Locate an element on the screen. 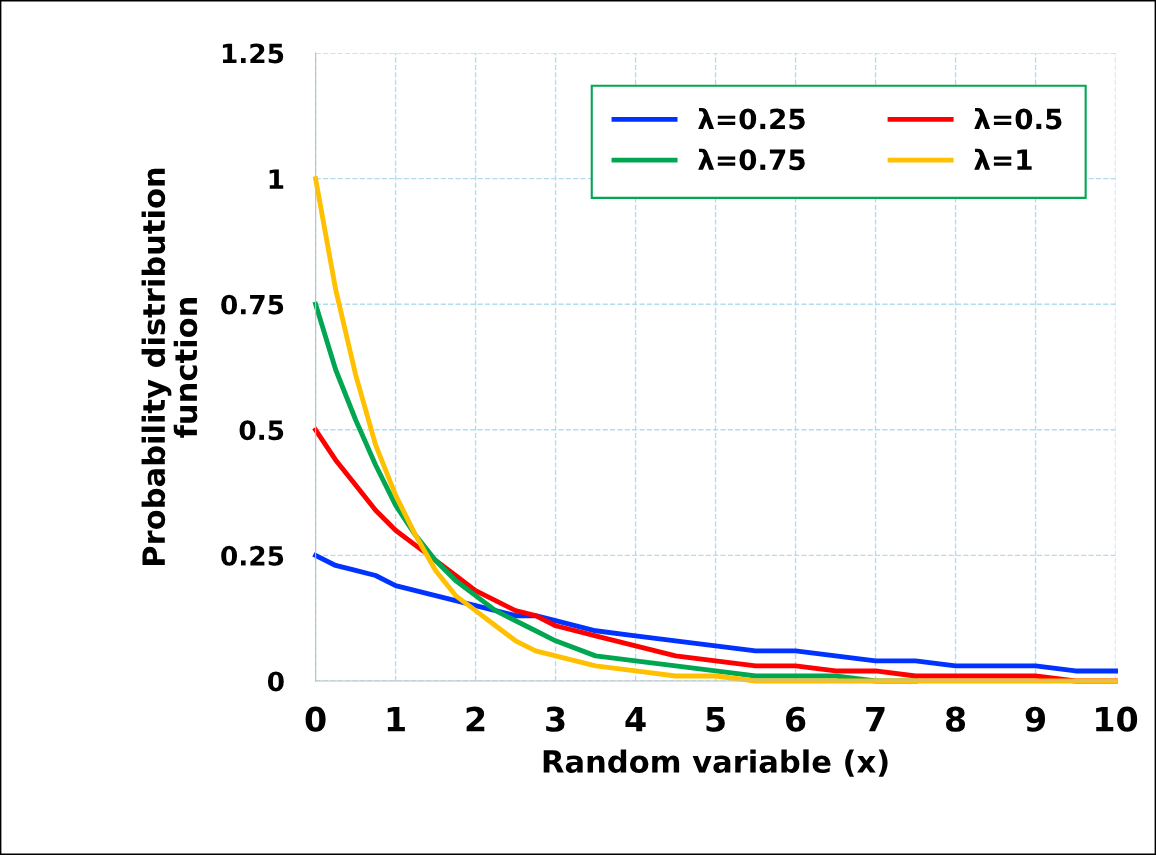 Image resolution: width=1156 pixels, height=855 pixels. y-axis-title: Probability distribution function is located at coordinates (169, 366).